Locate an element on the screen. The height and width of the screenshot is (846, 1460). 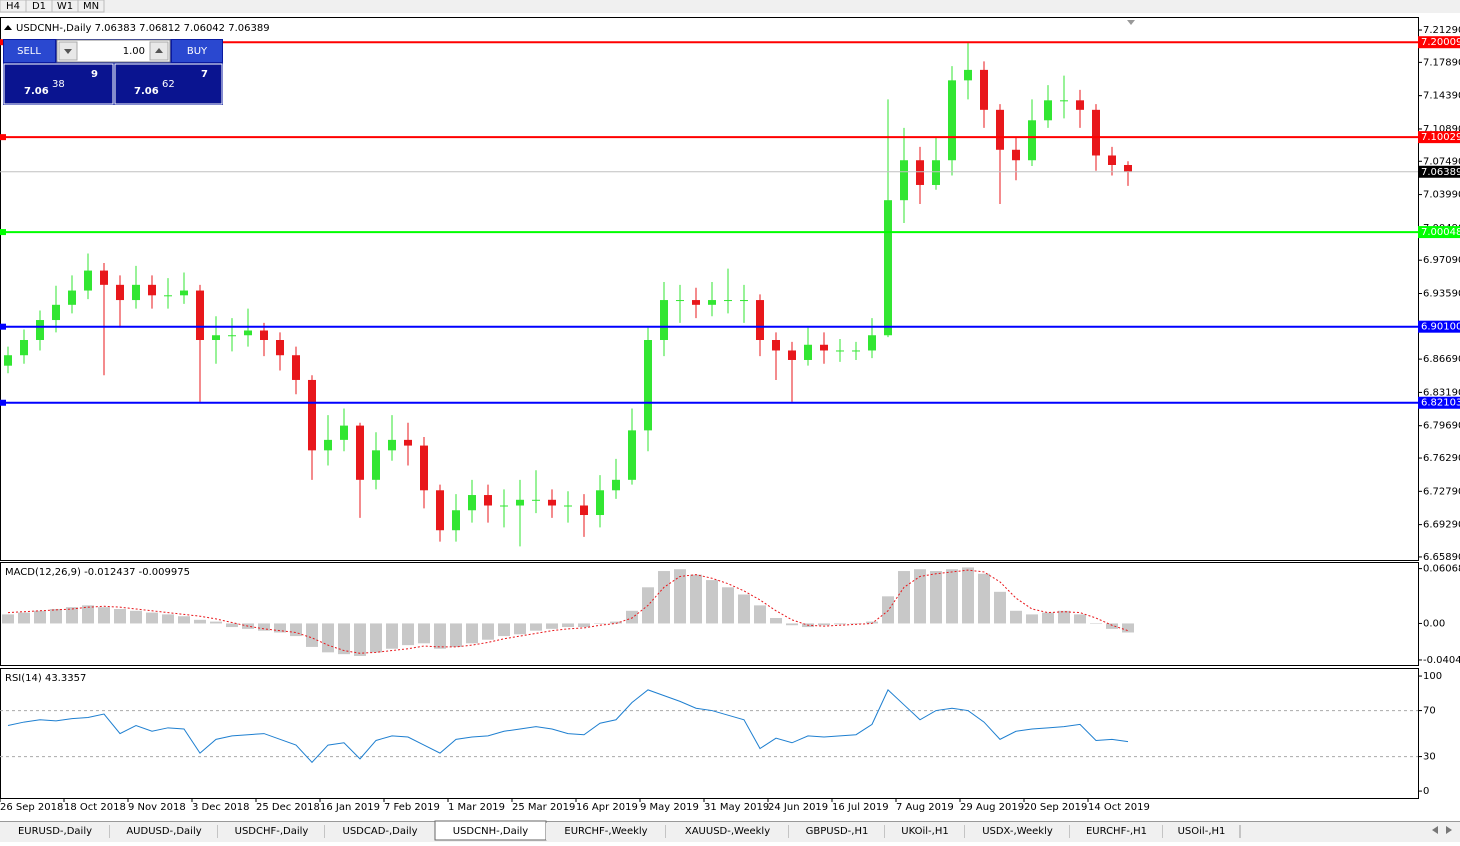
arrow is located at coordinates (68, 51).